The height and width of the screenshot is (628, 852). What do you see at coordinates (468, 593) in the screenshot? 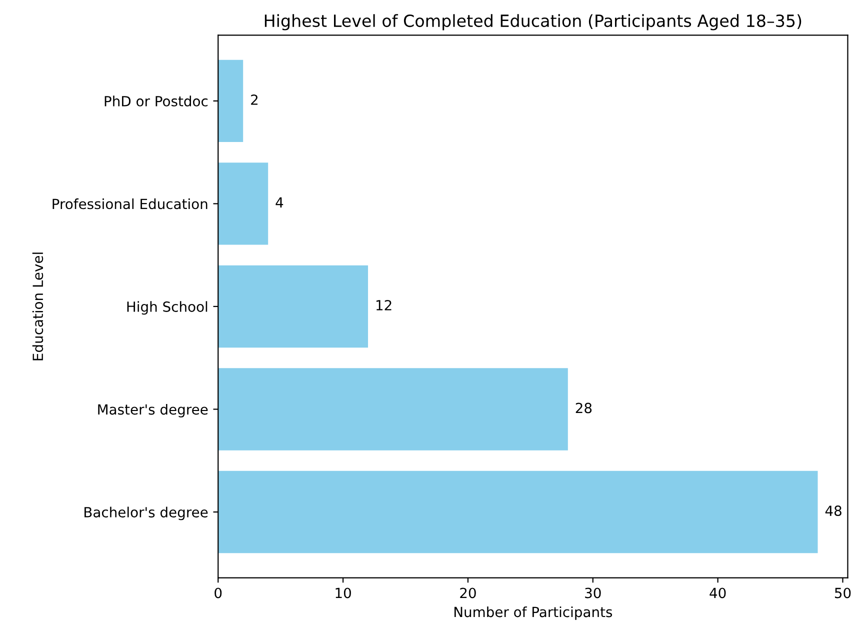
I see `x-tick-label: 20` at bounding box center [468, 593].